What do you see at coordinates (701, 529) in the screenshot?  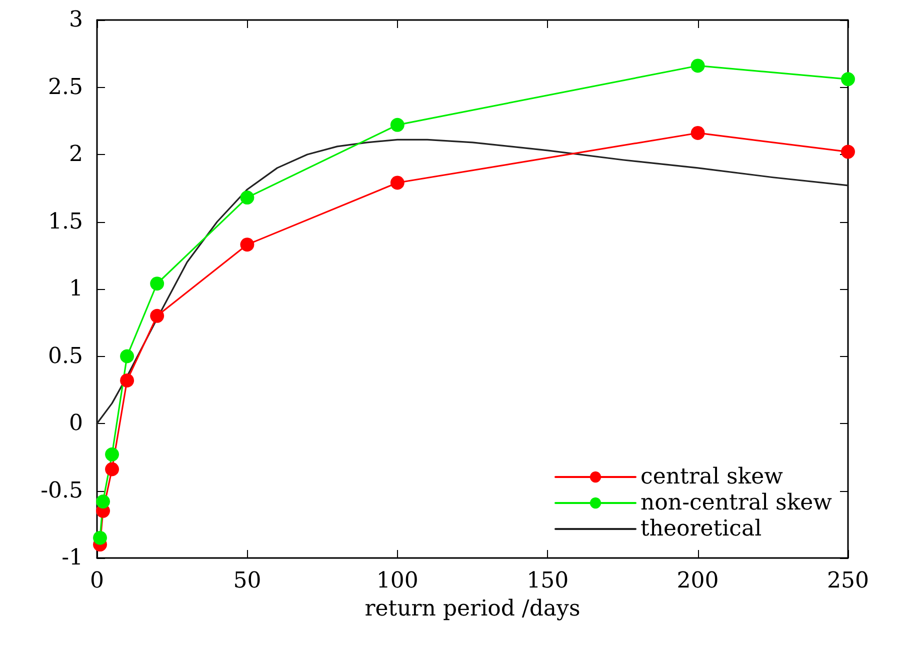 I see `legend-label: theoretical` at bounding box center [701, 529].